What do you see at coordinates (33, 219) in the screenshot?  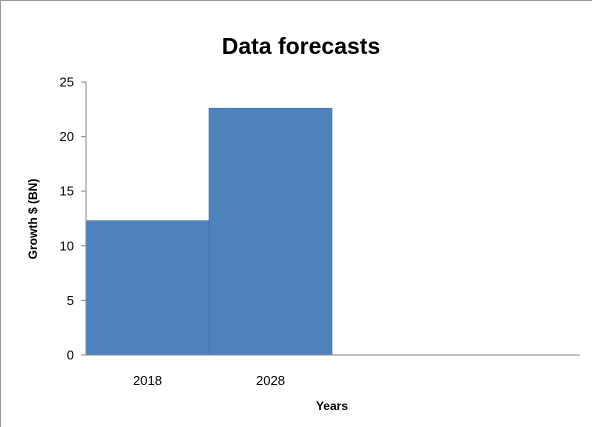 I see `y-axis-title: Growth $ (BN)` at bounding box center [33, 219].